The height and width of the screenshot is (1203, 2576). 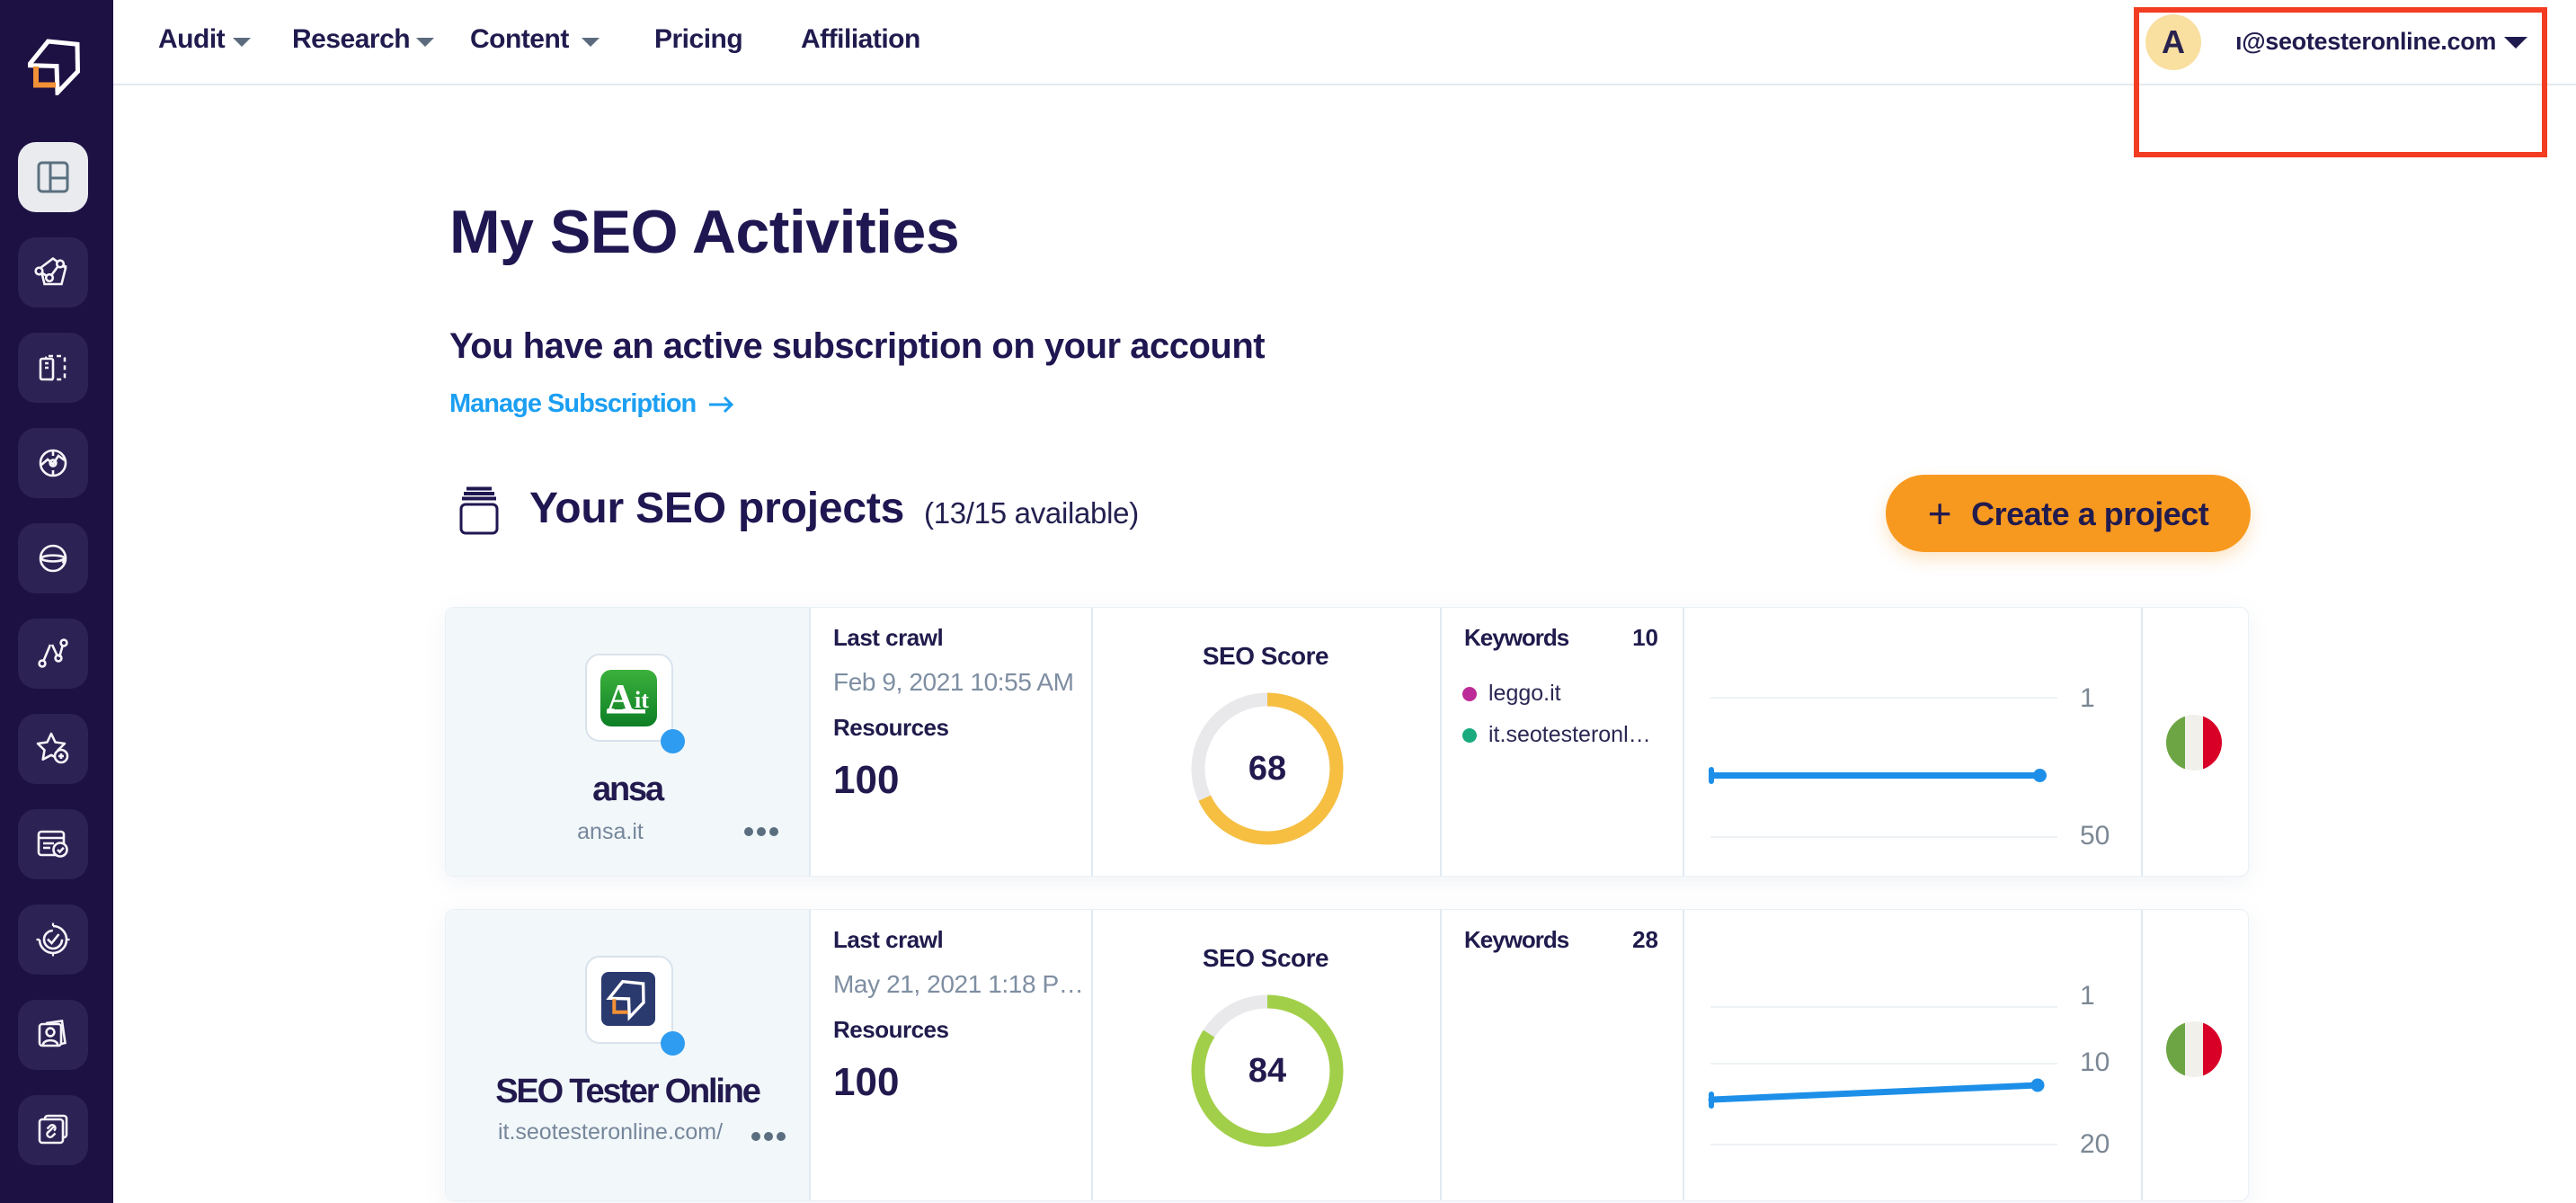 What do you see at coordinates (642, 700) in the screenshot?
I see `svg-text: it` at bounding box center [642, 700].